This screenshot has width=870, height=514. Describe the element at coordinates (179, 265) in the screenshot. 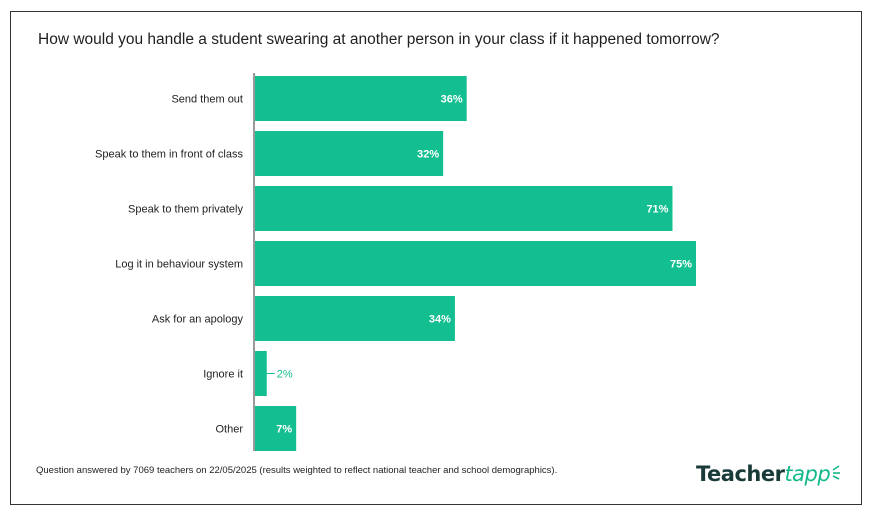

I see `category-label: Log it in behaviour system` at that location.